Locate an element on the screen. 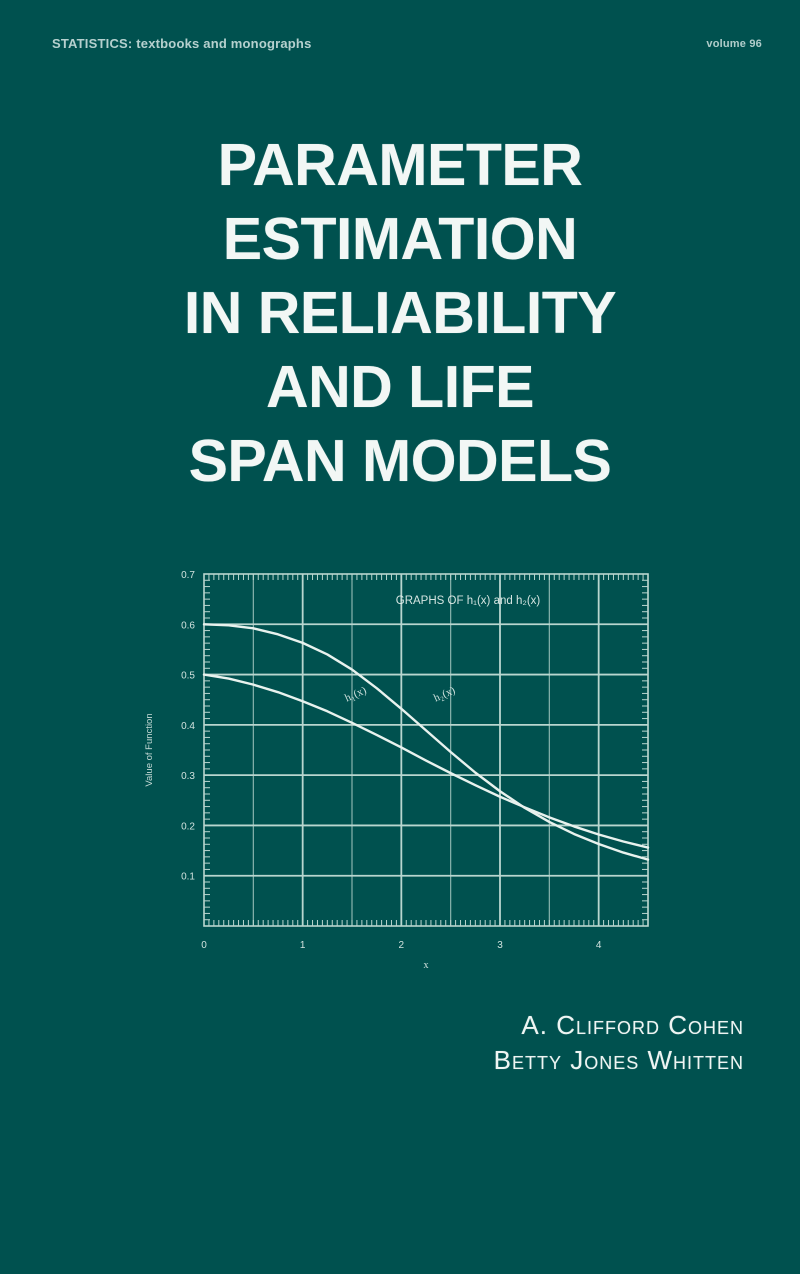 This screenshot has height=1274, width=800. y-axis-label: Value of Function is located at coordinates (149, 749).